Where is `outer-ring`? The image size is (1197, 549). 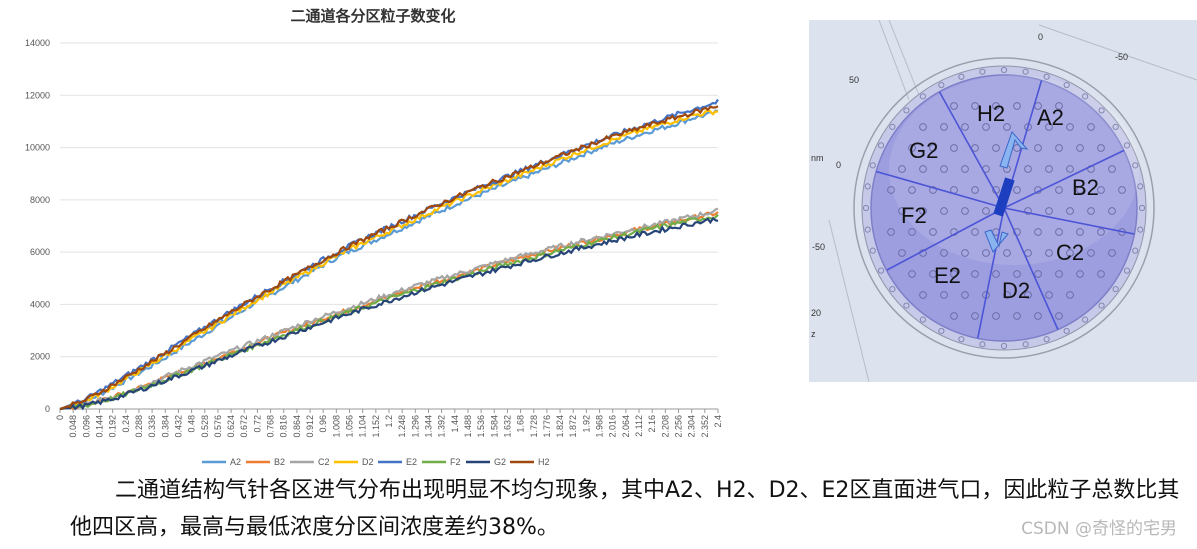
outer-ring is located at coordinates (1004, 208).